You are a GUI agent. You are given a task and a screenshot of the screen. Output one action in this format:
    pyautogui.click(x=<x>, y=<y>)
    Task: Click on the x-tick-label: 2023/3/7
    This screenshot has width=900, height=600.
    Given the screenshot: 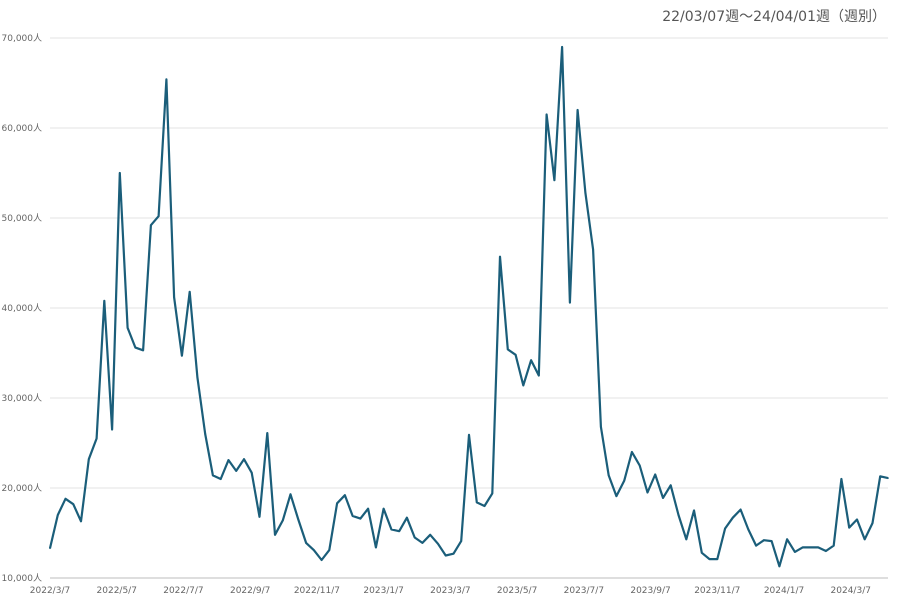 What is the action you would take?
    pyautogui.click(x=450, y=591)
    